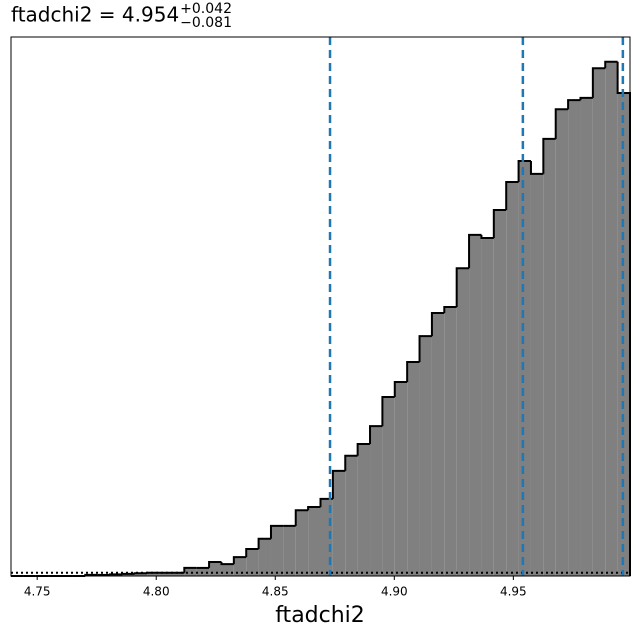 The width and height of the screenshot is (640, 639). I want to click on x-tick-label: 4.85, so click(275, 592).